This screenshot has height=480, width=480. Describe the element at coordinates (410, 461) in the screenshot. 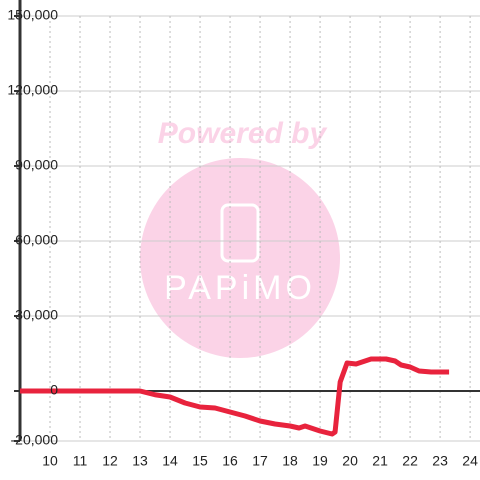

I see `x-tick-label: 22` at that location.